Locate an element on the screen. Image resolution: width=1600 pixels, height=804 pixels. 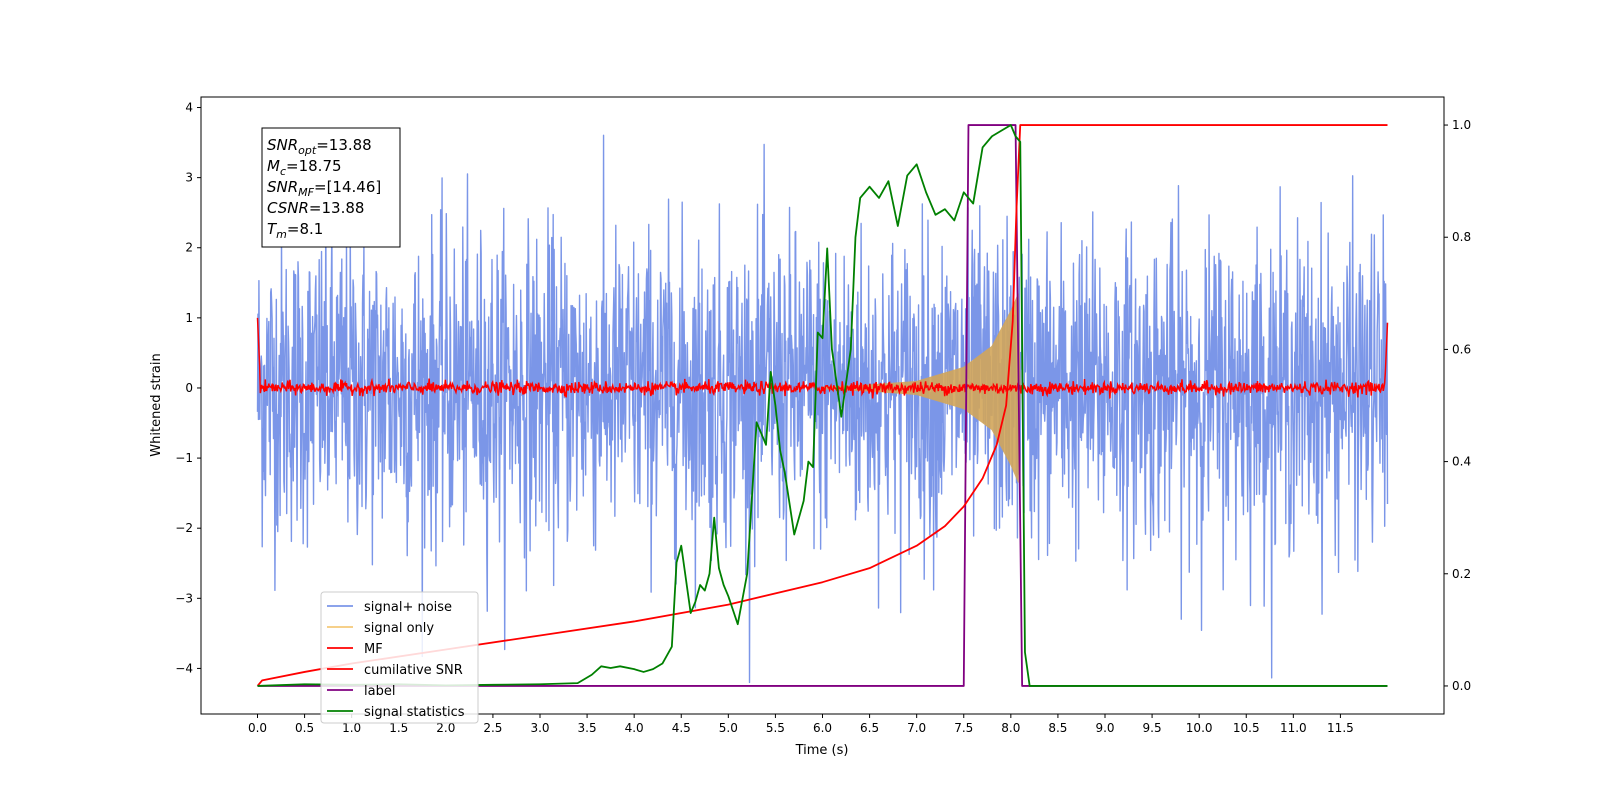
y-tick-label: 3 is located at coordinates (189, 178).